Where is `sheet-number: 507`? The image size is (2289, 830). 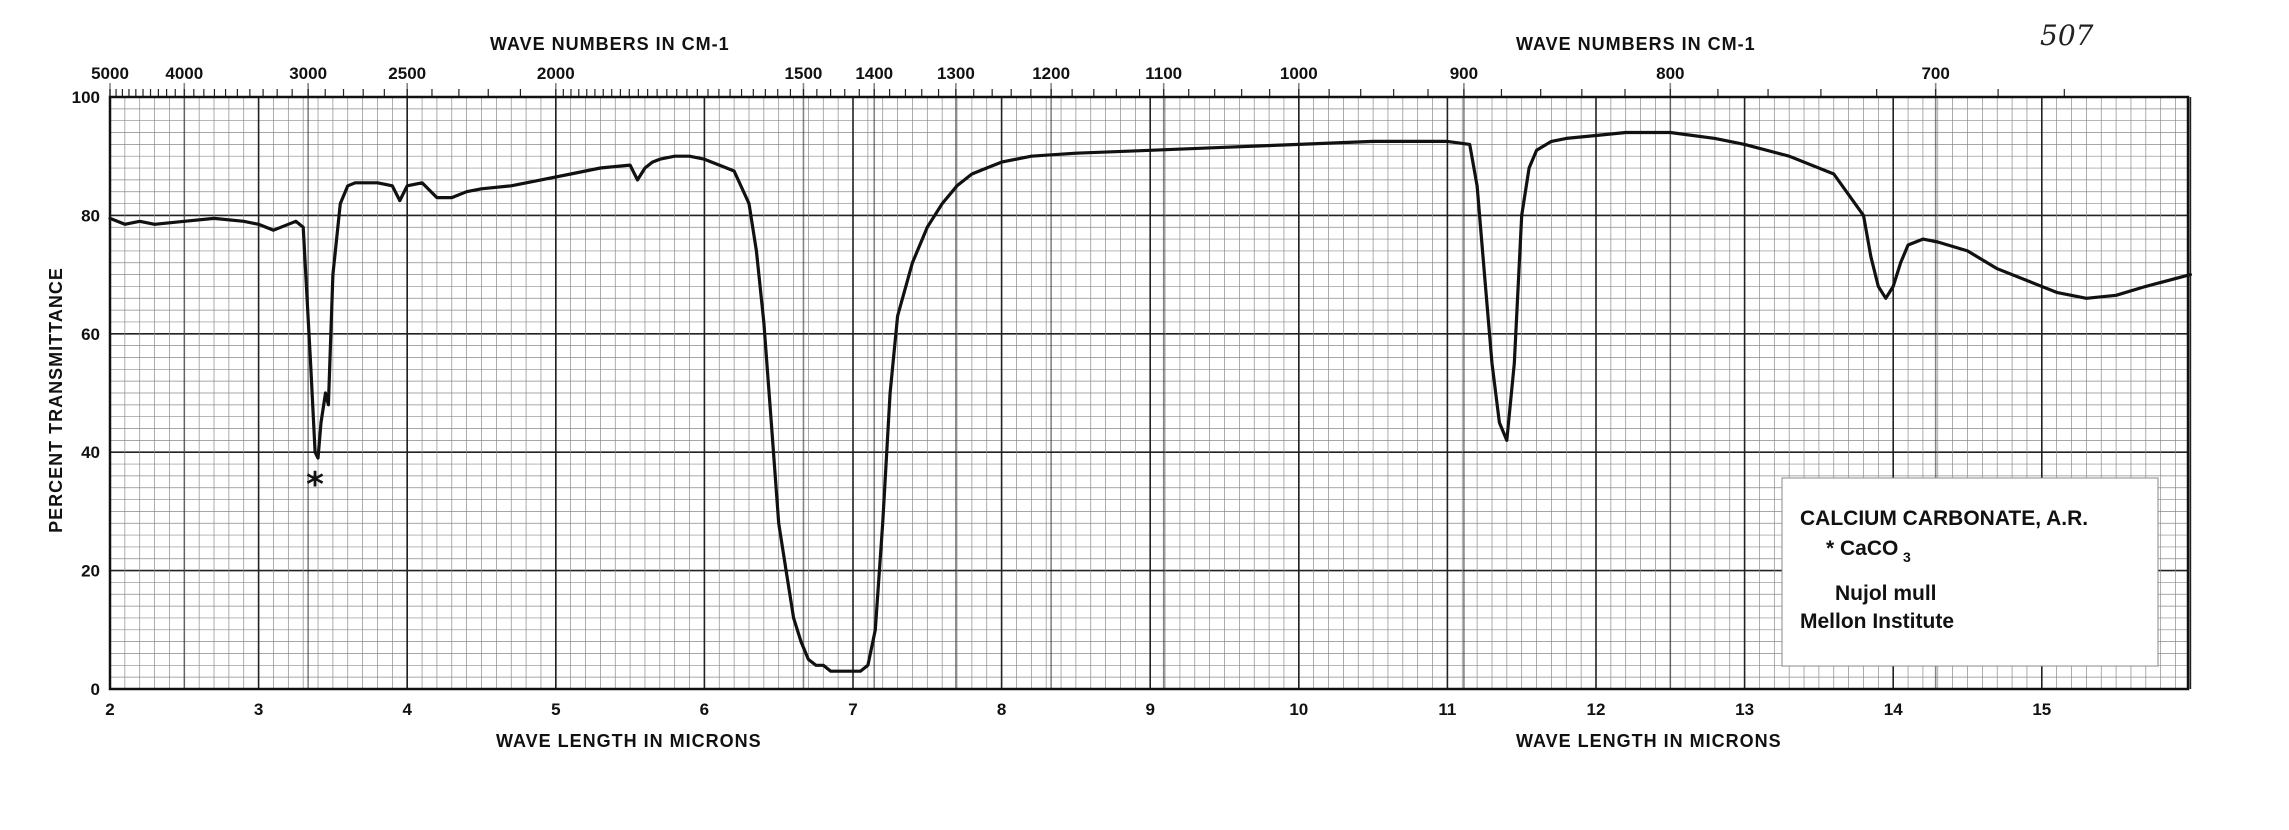 sheet-number: 507 is located at coordinates (2067, 35).